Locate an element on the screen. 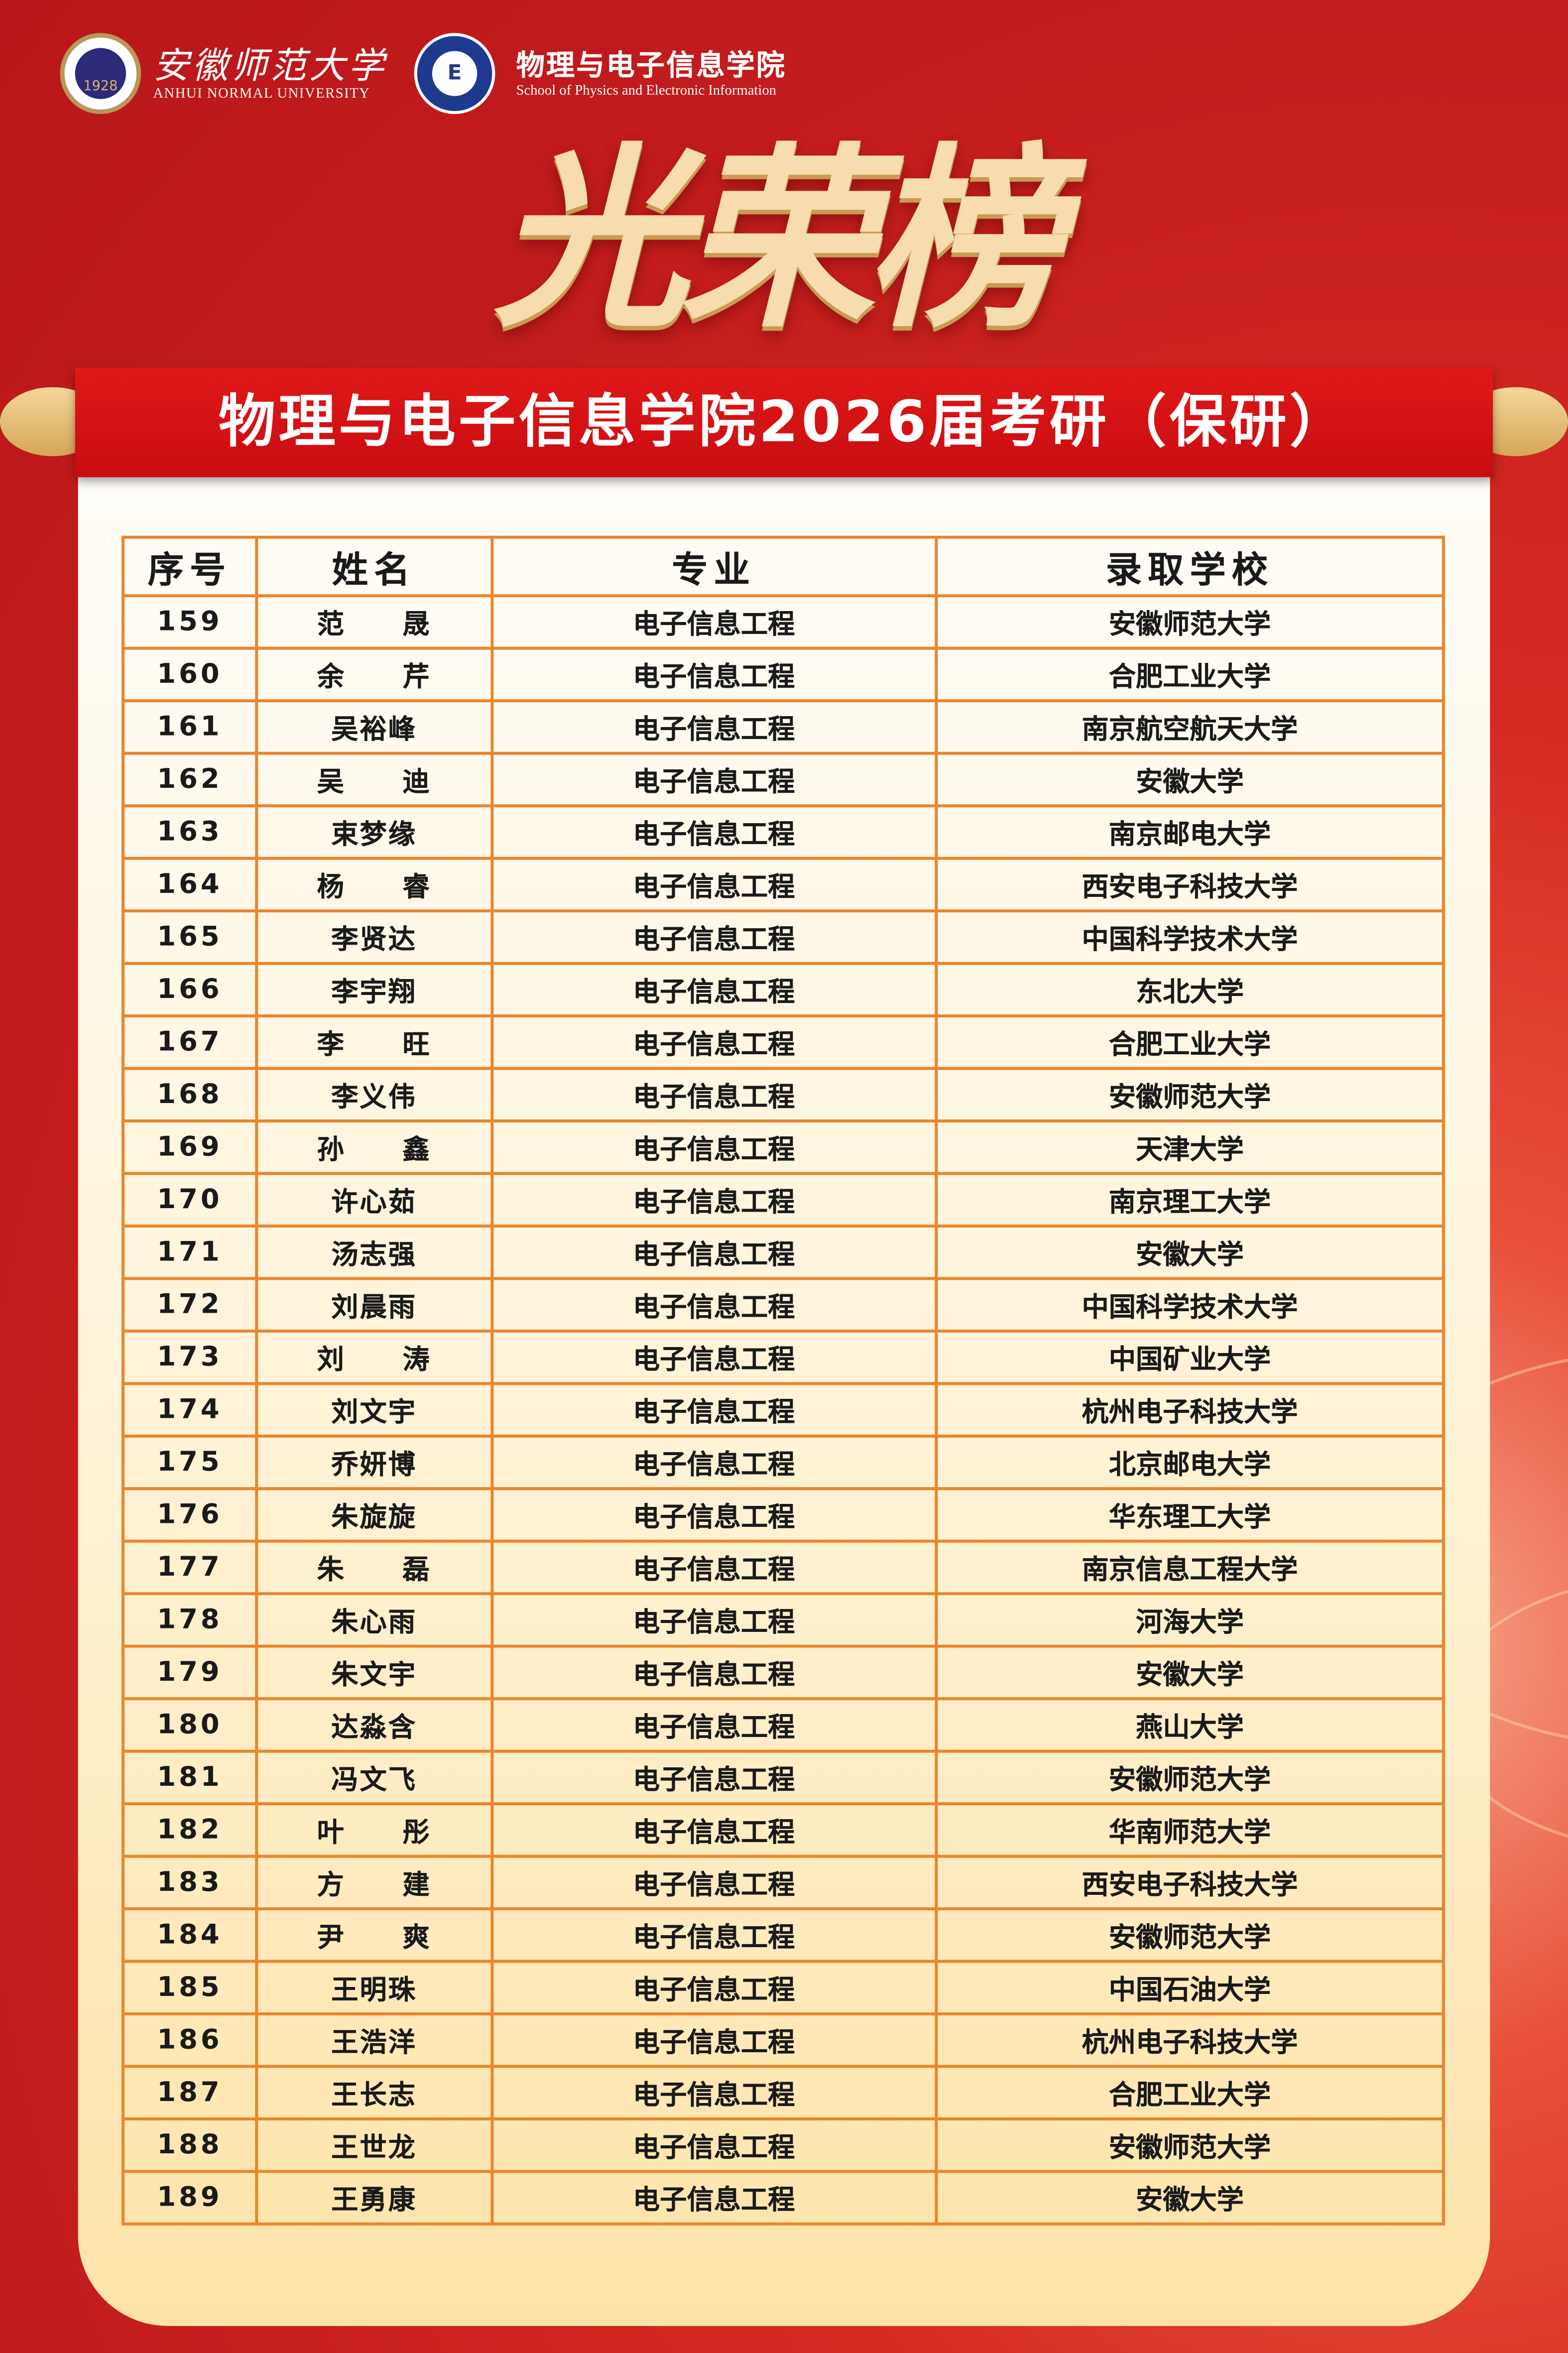 This screenshot has width=1568, height=2353. cell-index: 172 is located at coordinates (189, 1305).